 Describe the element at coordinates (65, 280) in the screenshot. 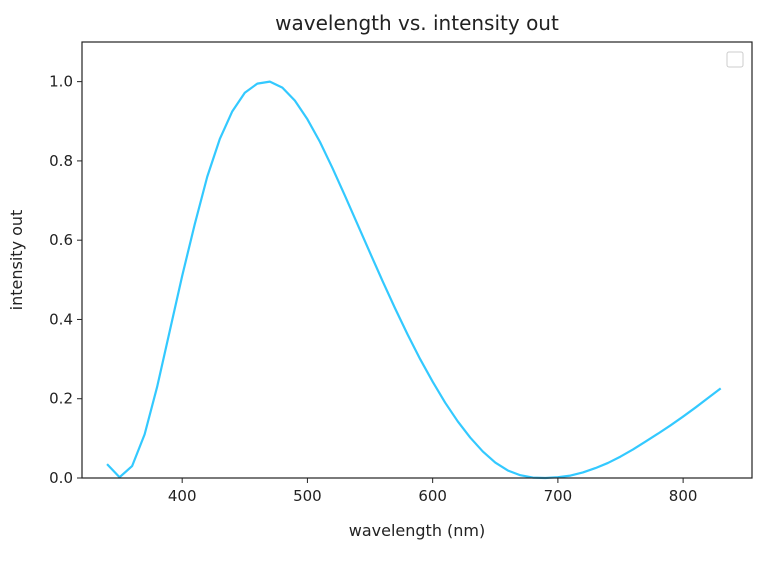

I see `y-axis-ticks: 0.0 0.2 0.4 0.6 0.8 1.0` at that location.